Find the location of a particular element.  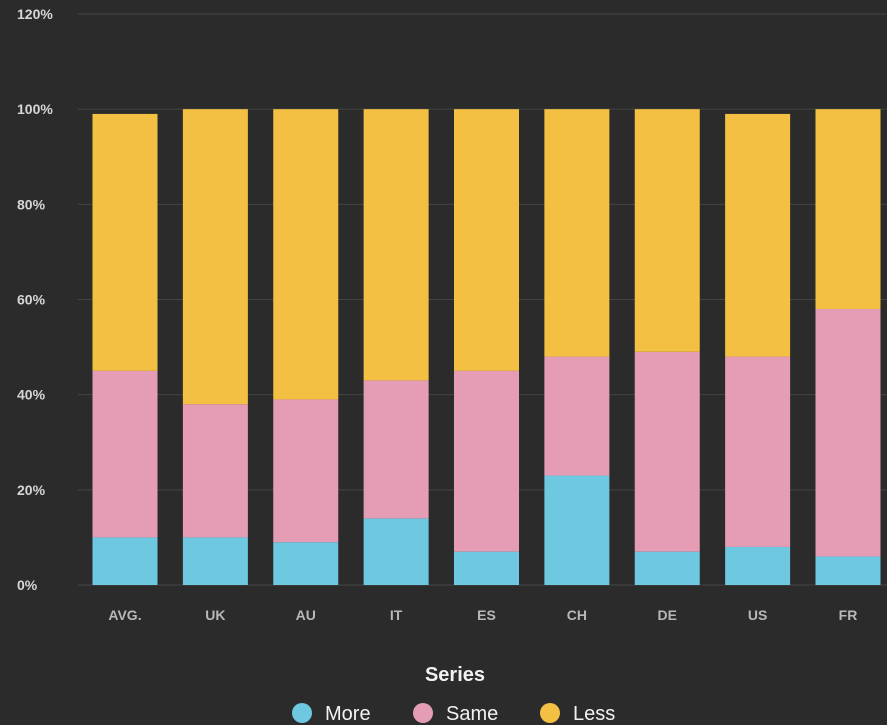

y-tick-label: 0% is located at coordinates (27, 585).